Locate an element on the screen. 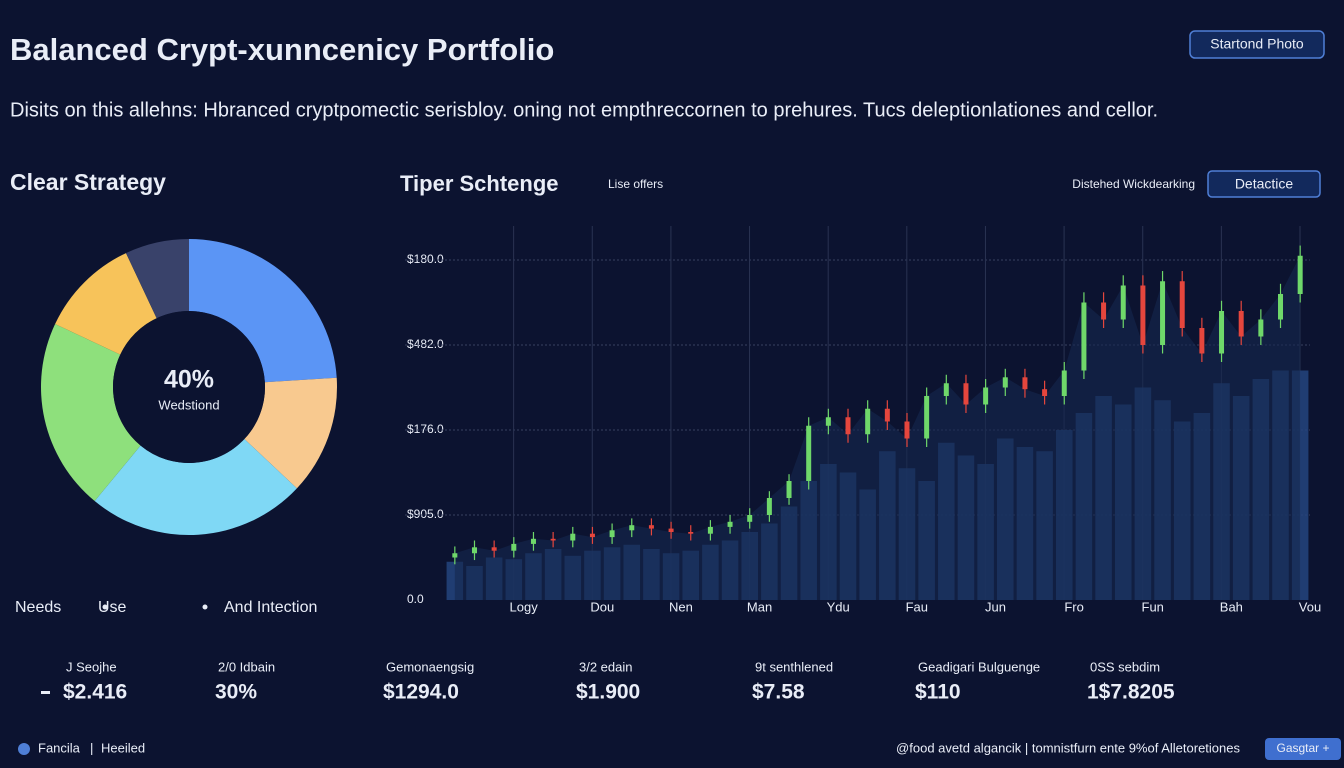 The width and height of the screenshot is (1344, 768). donut-hole is located at coordinates (189, 387).